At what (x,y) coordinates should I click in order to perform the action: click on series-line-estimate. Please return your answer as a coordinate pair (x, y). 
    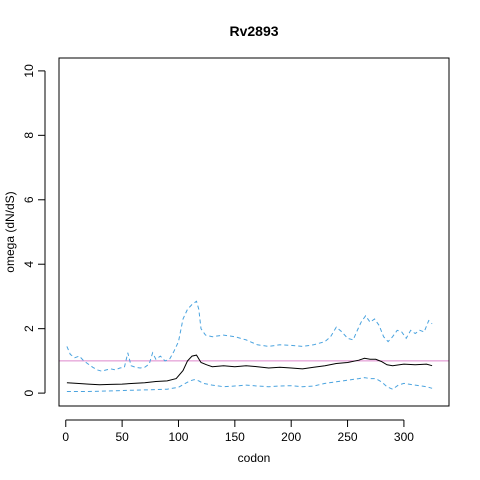
    Looking at the image, I should click on (249, 370).